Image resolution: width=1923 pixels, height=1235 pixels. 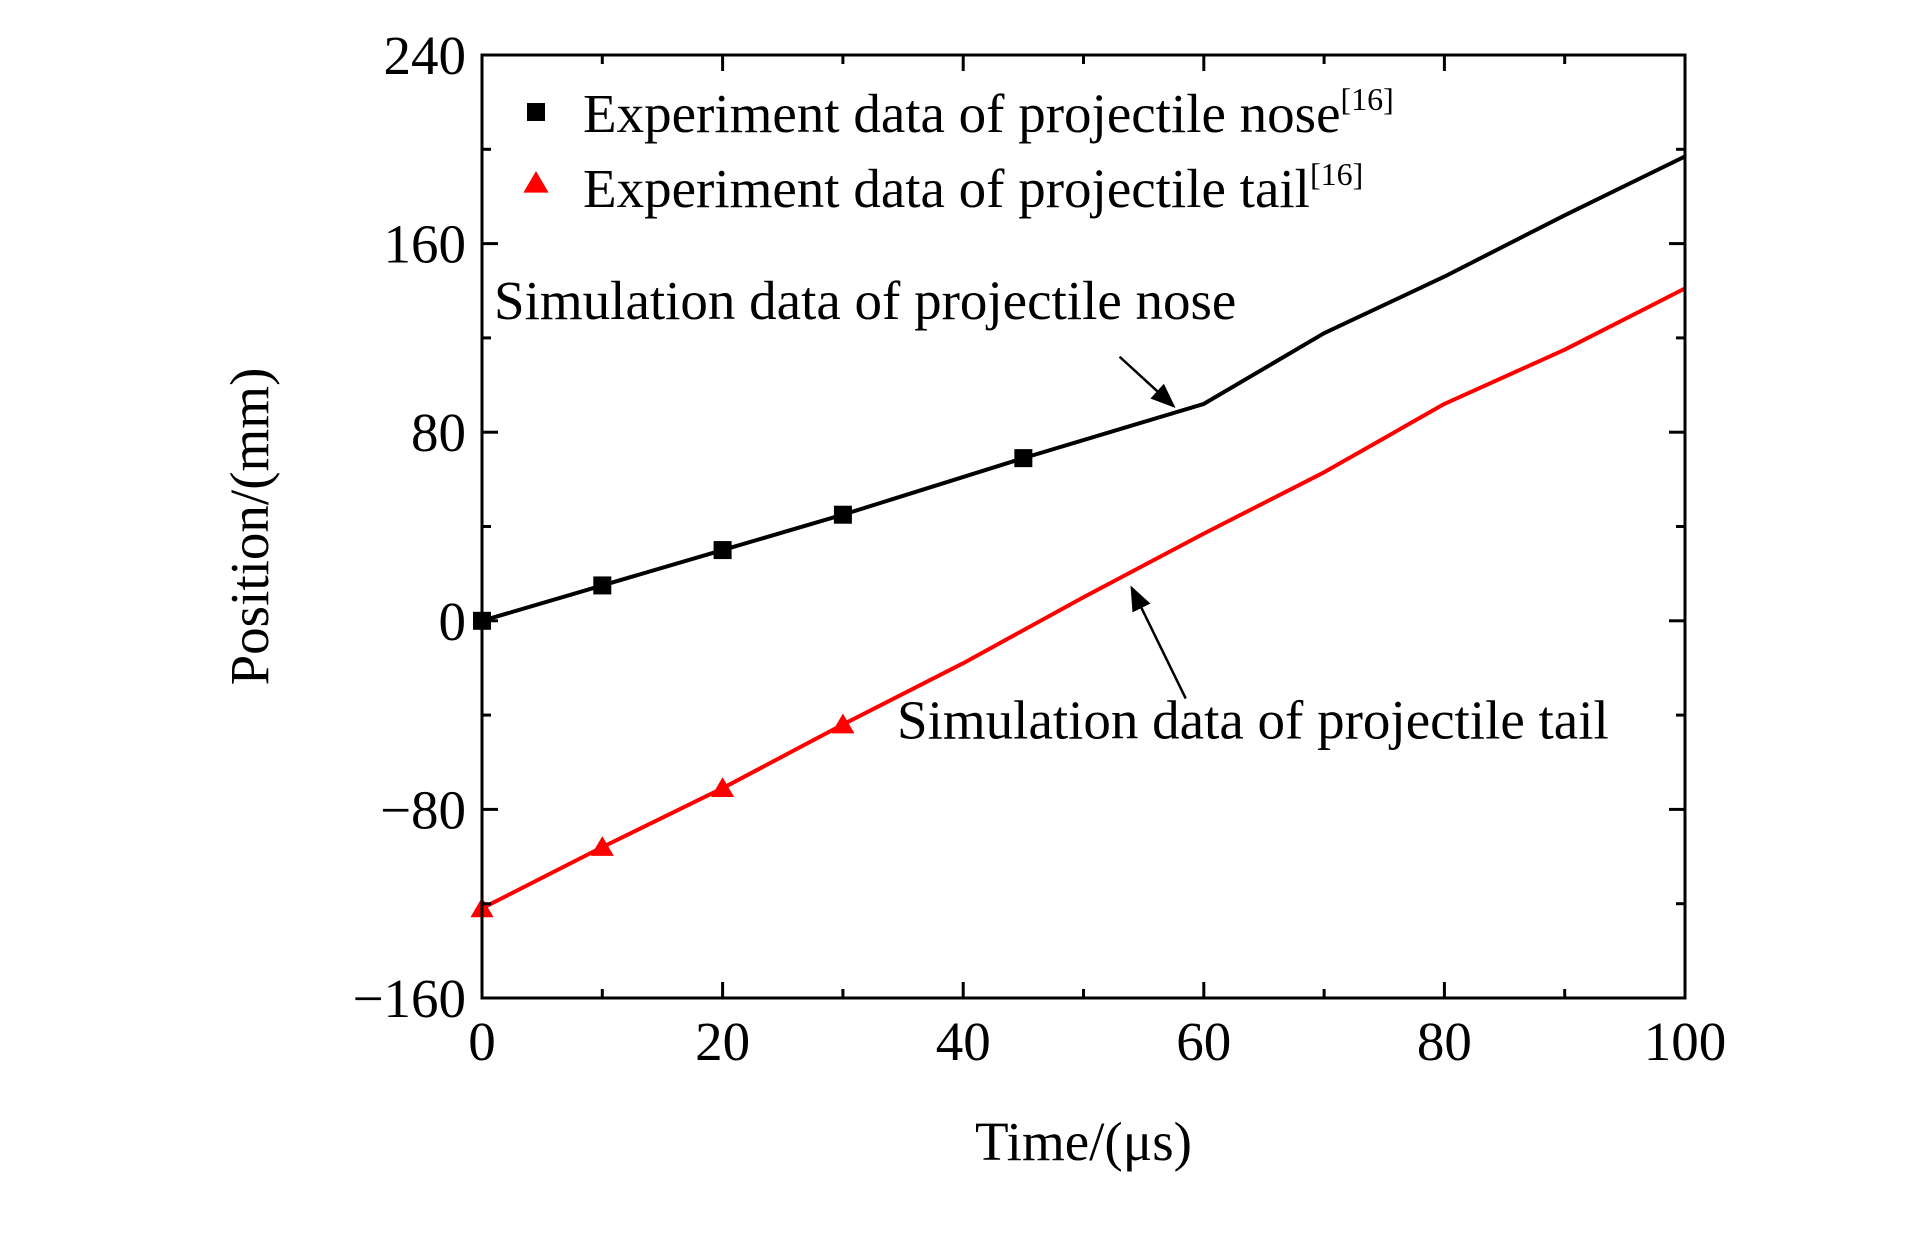 What do you see at coordinates (536, 182) in the screenshot?
I see `legend-marker-tail` at bounding box center [536, 182].